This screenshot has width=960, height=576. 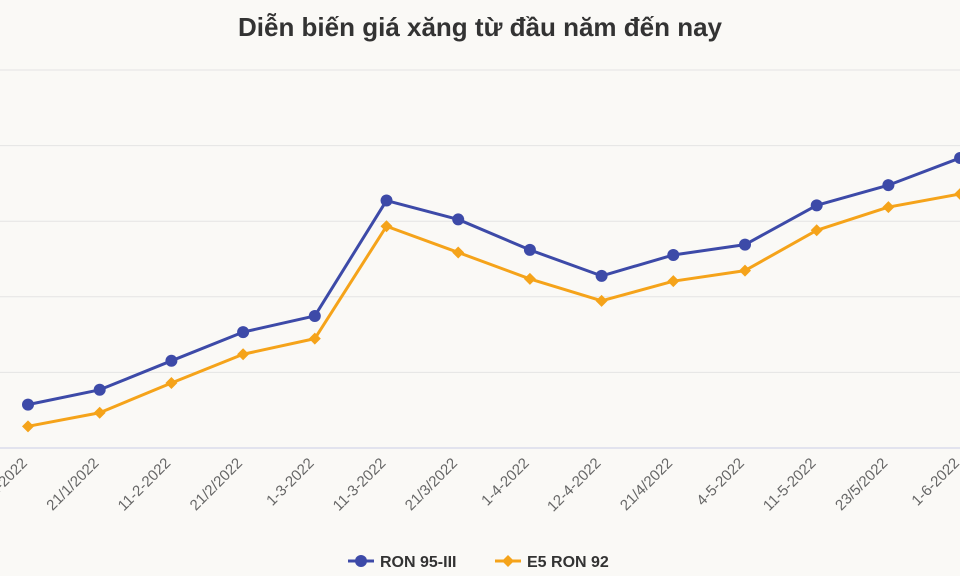 I want to click on x-tick-label: 11-1-2022, so click(x=15, y=485).